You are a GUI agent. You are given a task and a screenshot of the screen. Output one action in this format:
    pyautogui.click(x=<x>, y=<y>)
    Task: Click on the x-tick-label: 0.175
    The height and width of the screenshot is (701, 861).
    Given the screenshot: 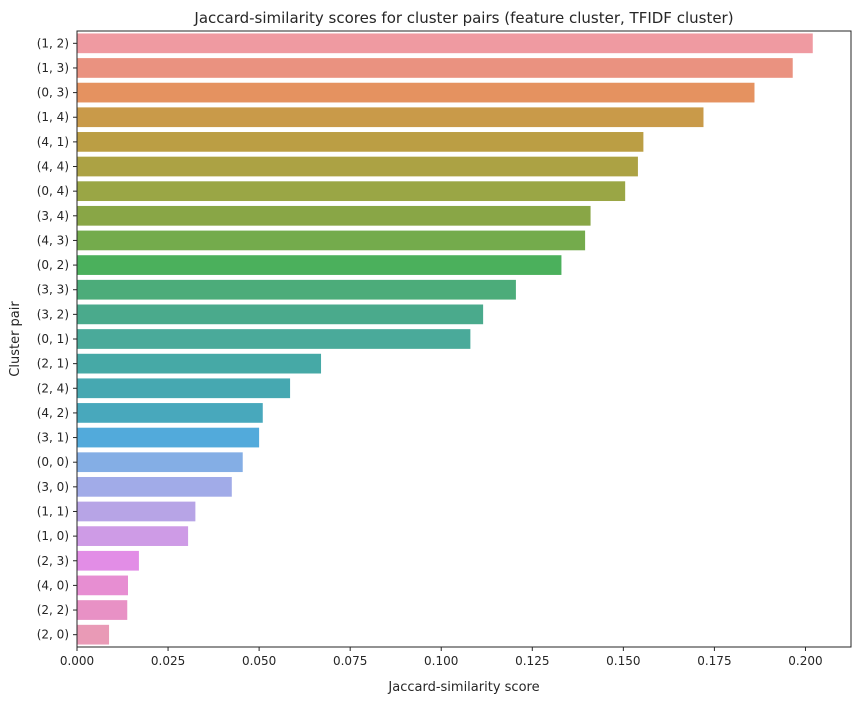 What is the action you would take?
    pyautogui.click(x=714, y=661)
    